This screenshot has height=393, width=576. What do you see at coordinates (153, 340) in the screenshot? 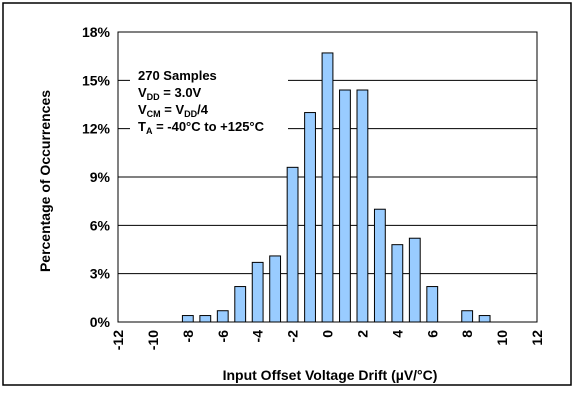
I see `x-tick-label: -10` at bounding box center [153, 340].